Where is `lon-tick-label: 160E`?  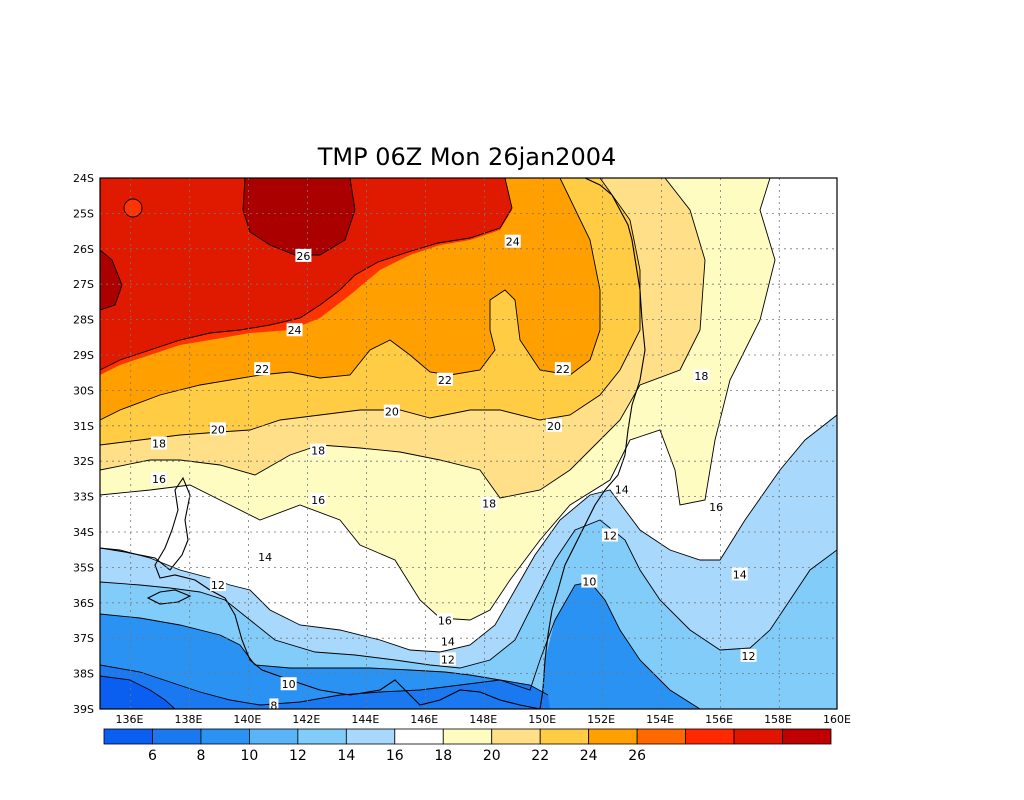 lon-tick-label: 160E is located at coordinates (837, 719).